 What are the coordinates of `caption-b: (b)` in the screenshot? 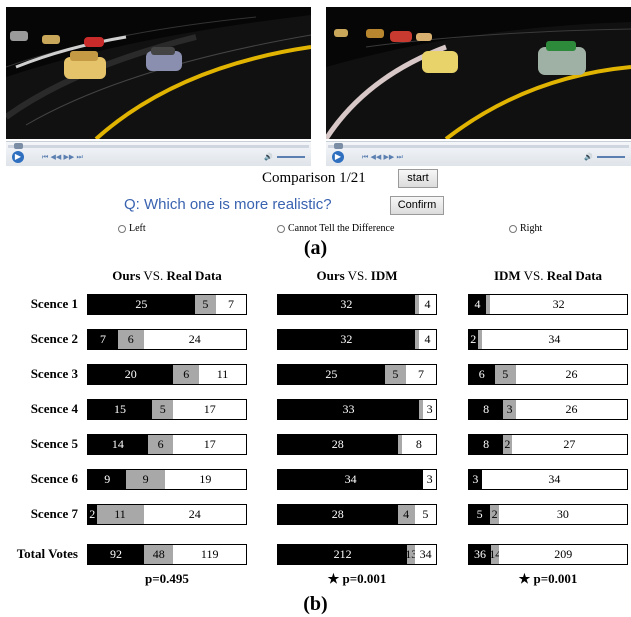 It's located at (315, 604).